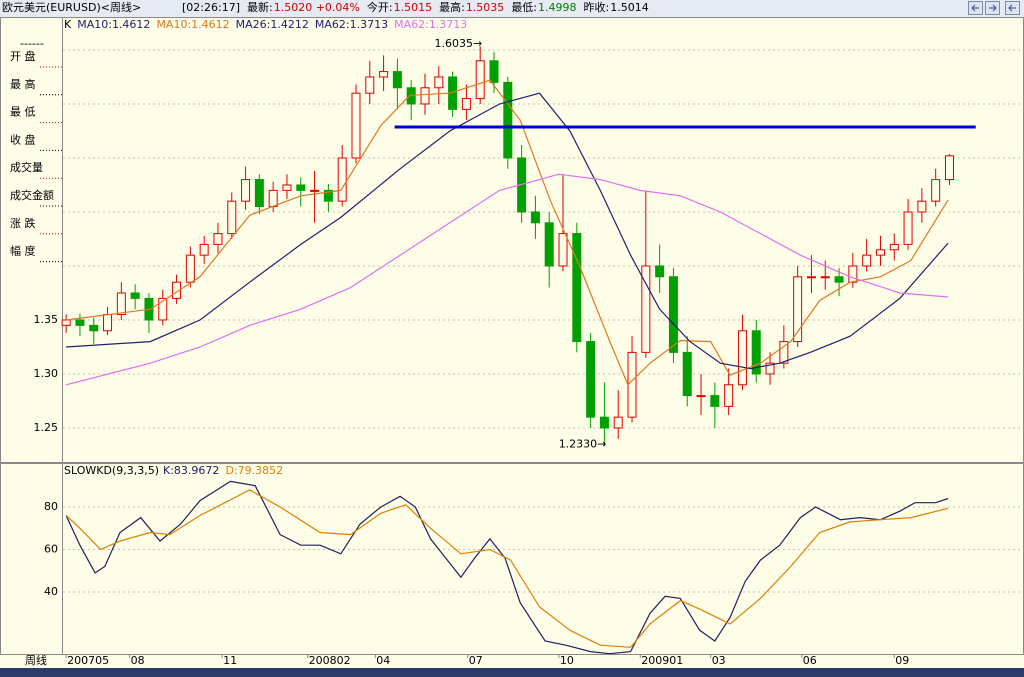 This screenshot has height=677, width=1024. What do you see at coordinates (23, 112) in the screenshot?
I see `field-label: 最 低` at bounding box center [23, 112].